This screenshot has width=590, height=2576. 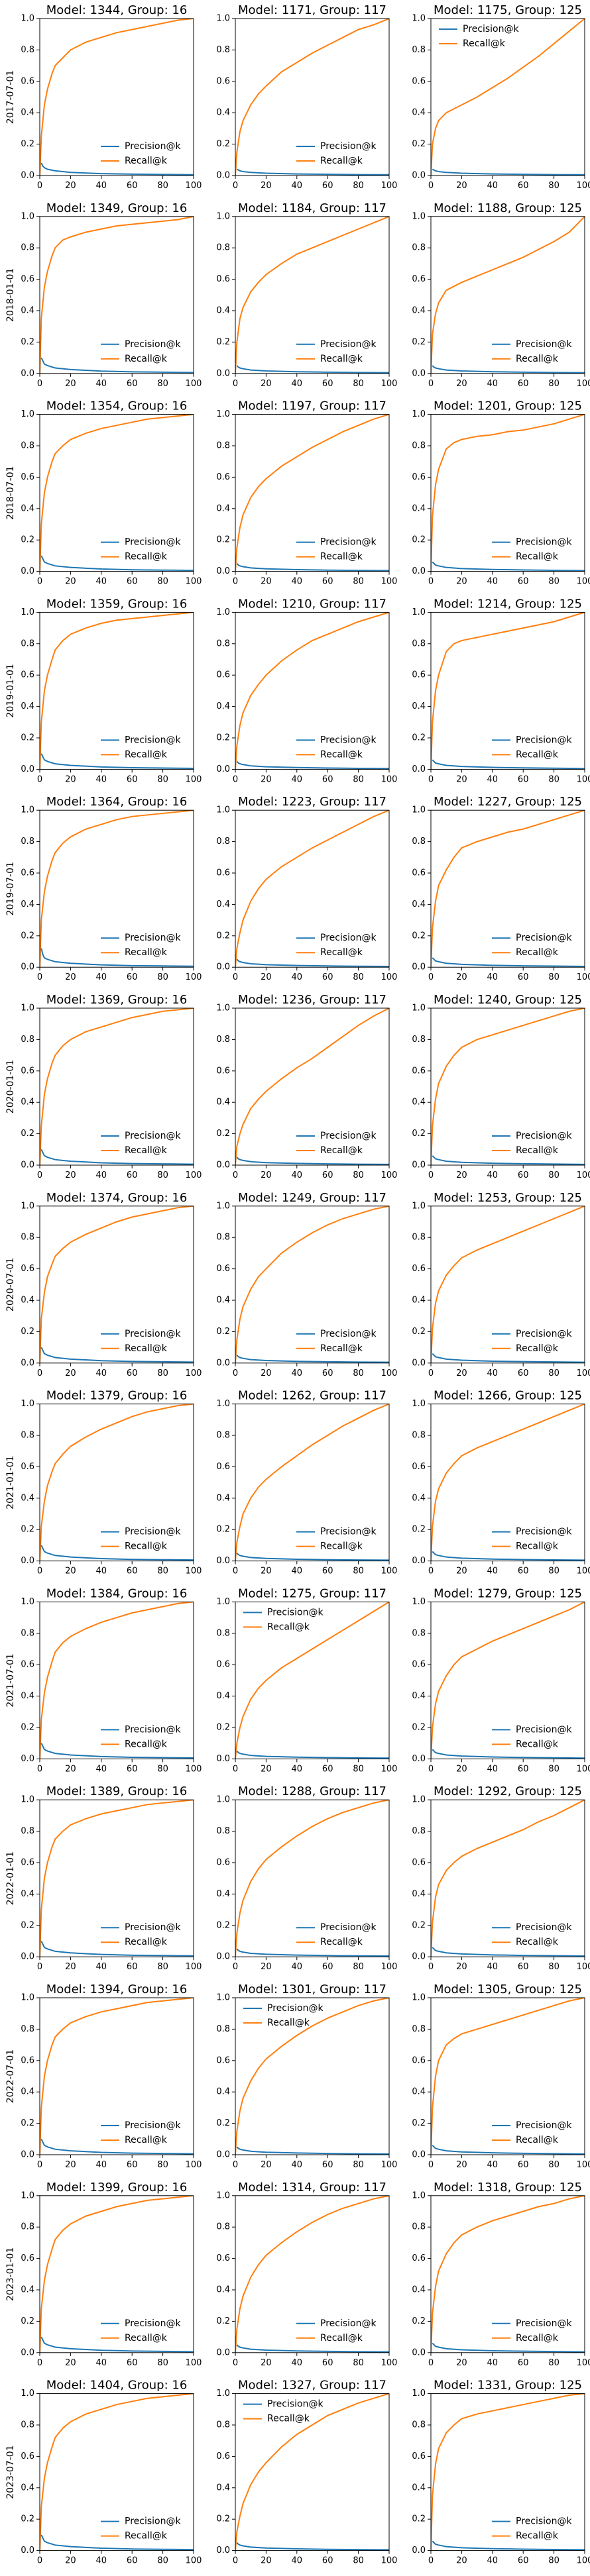 What do you see at coordinates (10, 2076) in the screenshot?
I see `row-label: 2022-07-01` at bounding box center [10, 2076].